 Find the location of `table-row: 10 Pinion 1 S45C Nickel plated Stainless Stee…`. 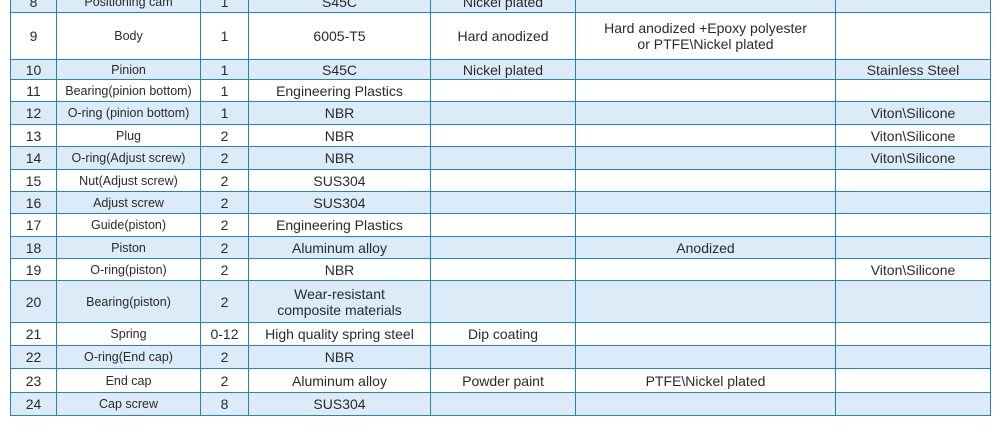

table-row: 10 Pinion 1 S45C Nickel plated Stainless Stee… is located at coordinates (500, 69).